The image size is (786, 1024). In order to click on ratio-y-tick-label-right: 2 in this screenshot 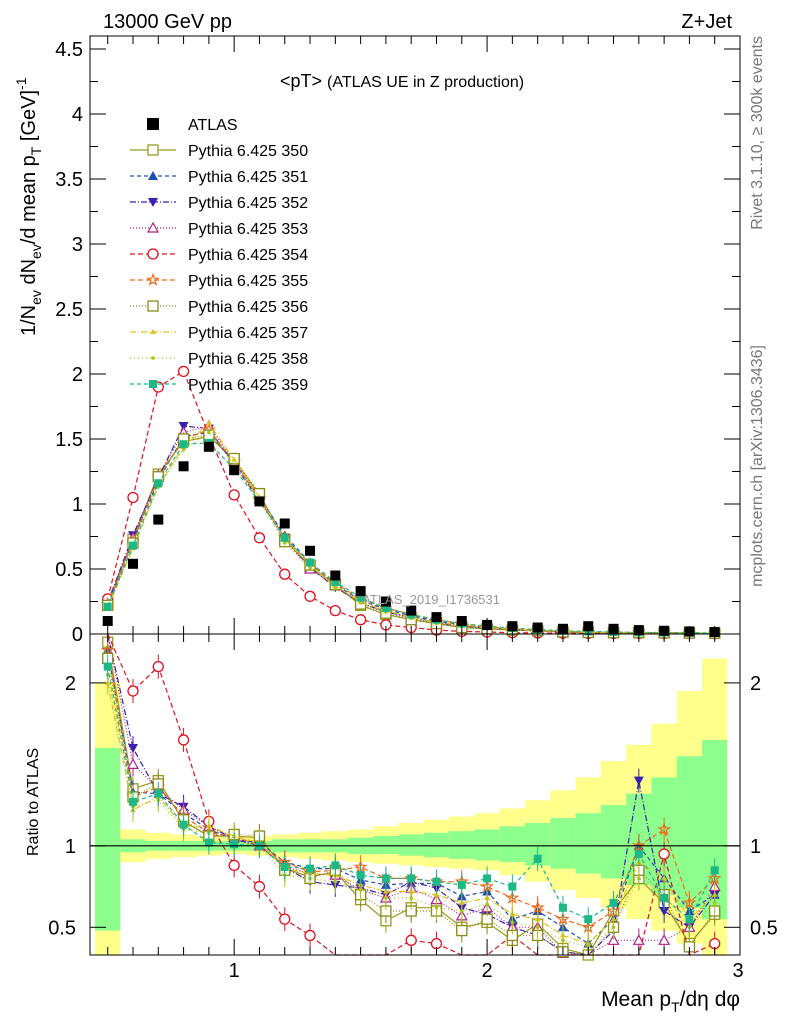, I will do `click(755, 684)`.